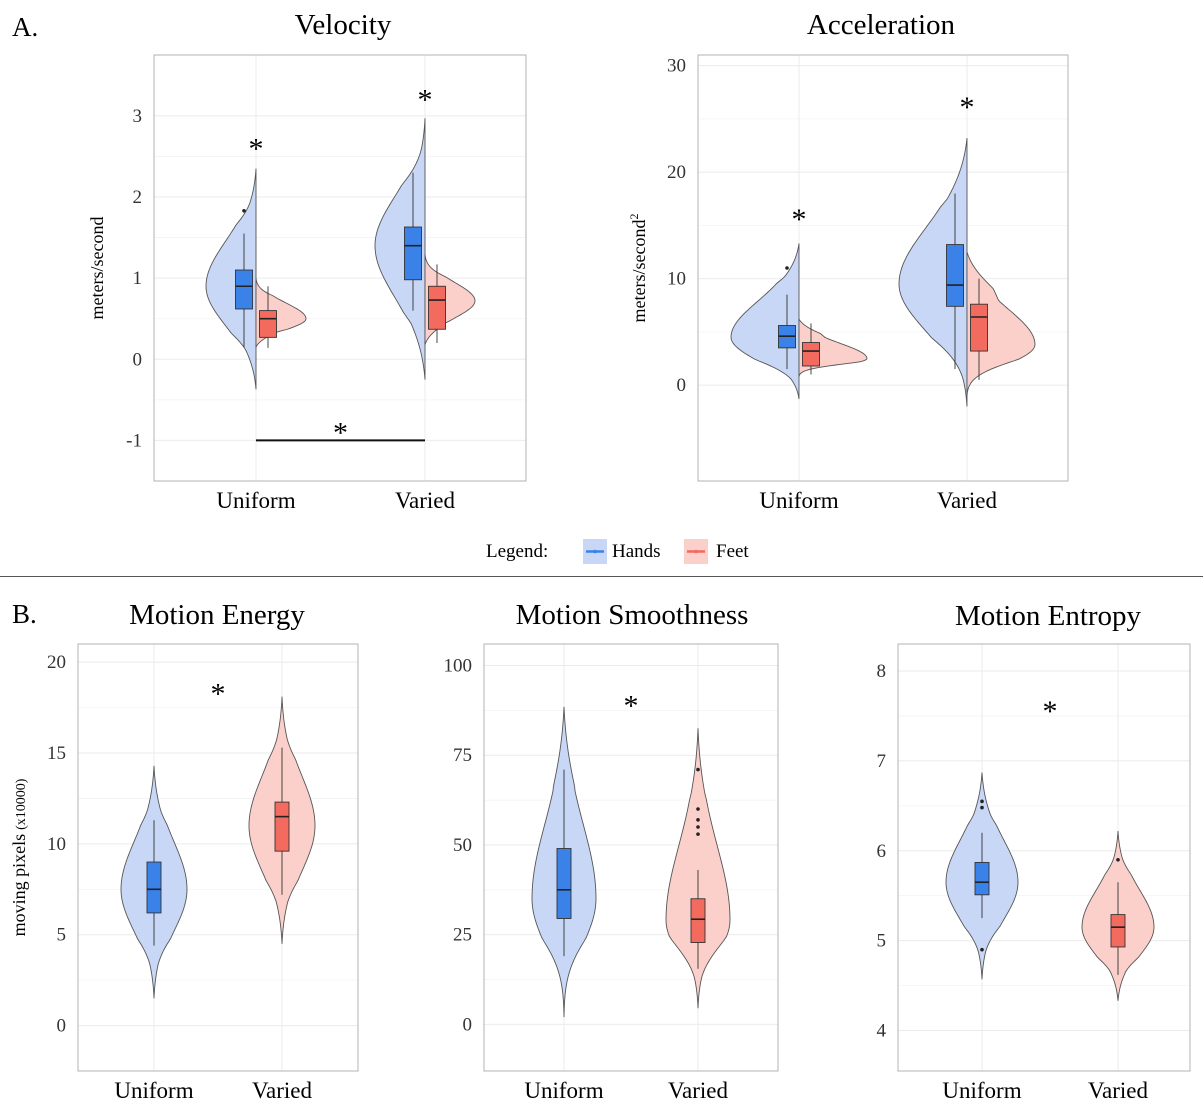  I want to click on acceleration-plot-area, so click(883, 268).